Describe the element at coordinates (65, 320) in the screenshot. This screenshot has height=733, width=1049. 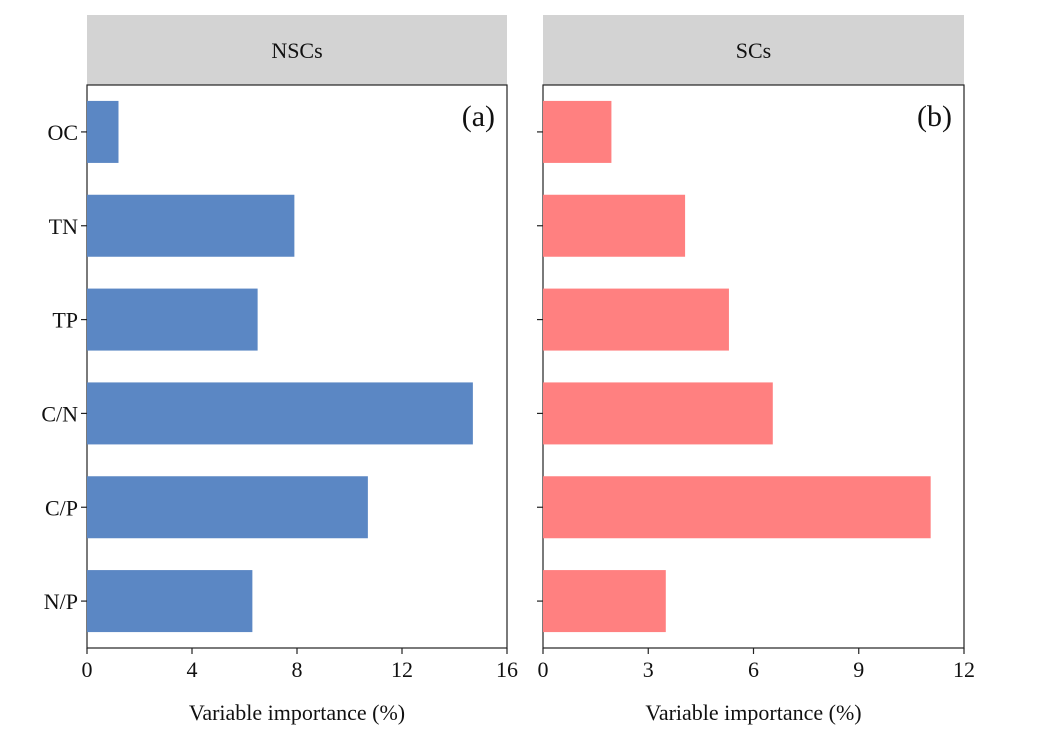
I see `y-tick-label: TP` at that location.